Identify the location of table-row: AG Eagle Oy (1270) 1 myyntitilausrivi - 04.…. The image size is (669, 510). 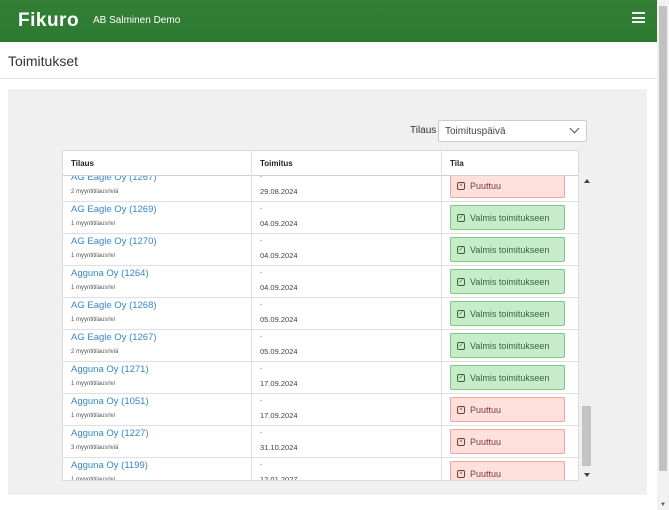
(320, 250).